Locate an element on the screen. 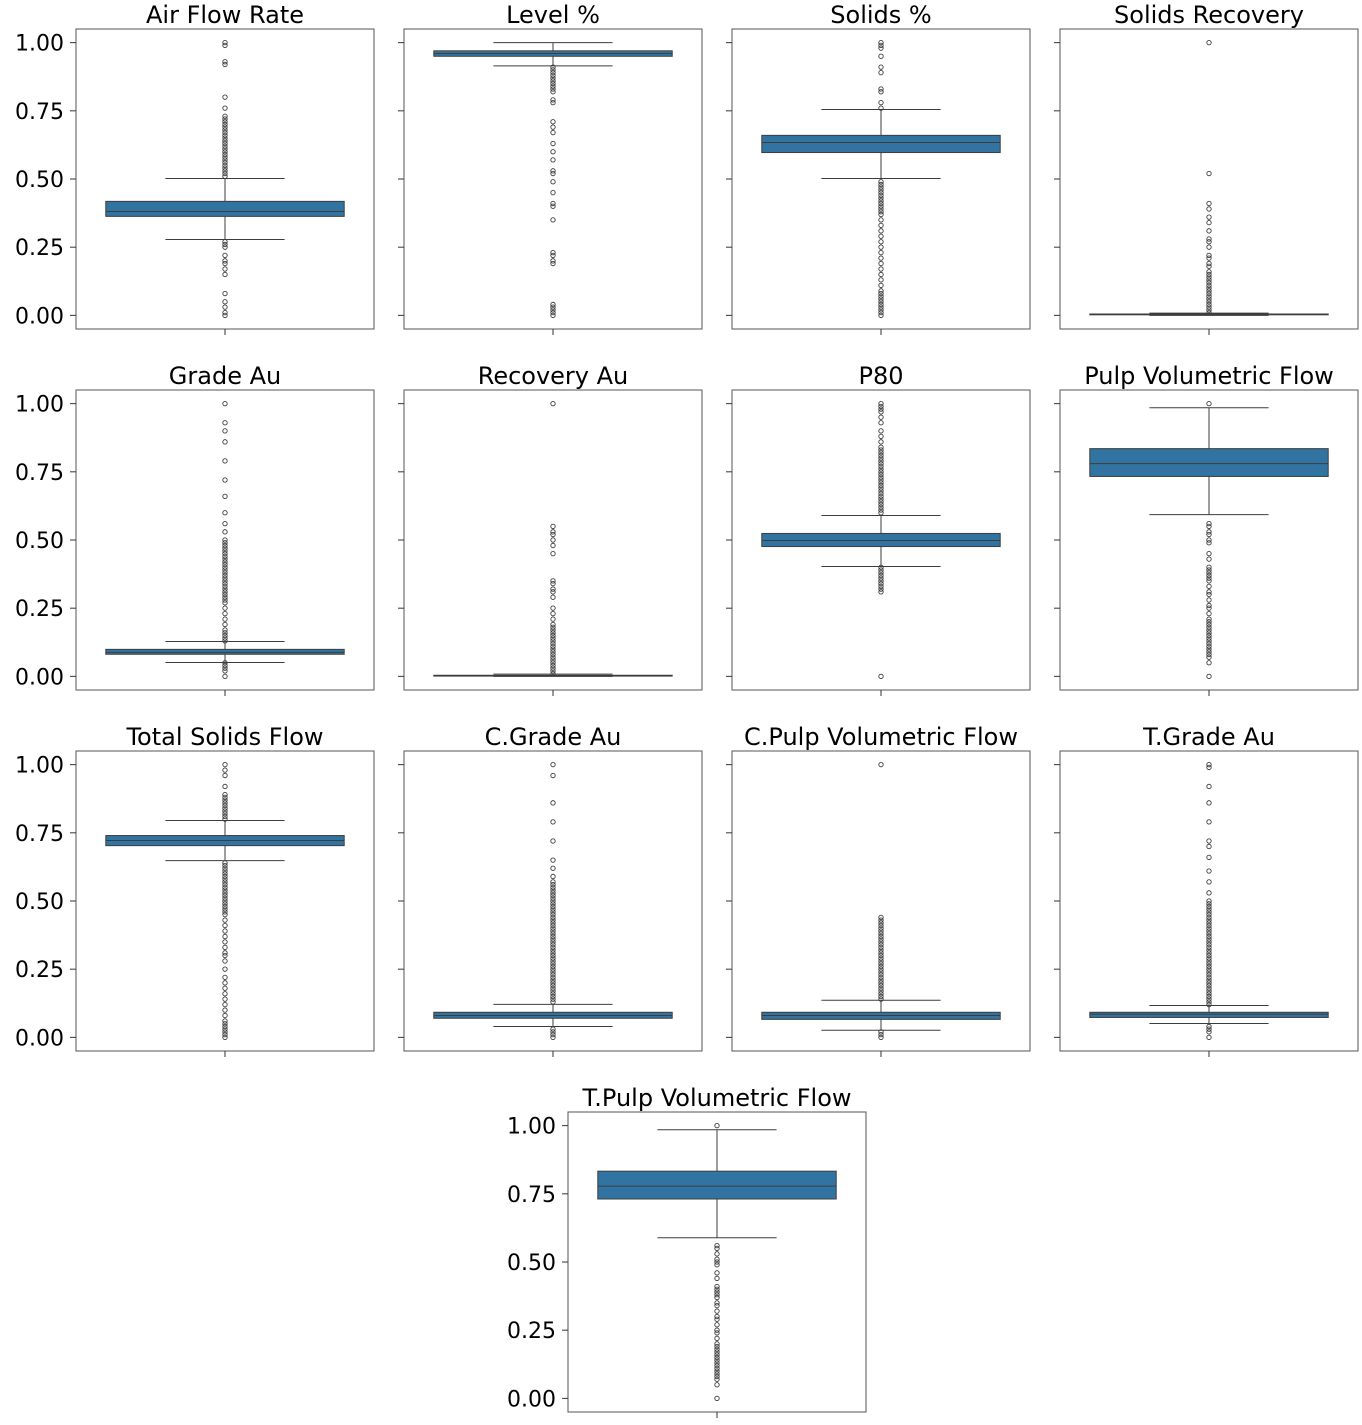 The height and width of the screenshot is (1425, 1362). y-tick-label: 0.75 is located at coordinates (531, 1195).